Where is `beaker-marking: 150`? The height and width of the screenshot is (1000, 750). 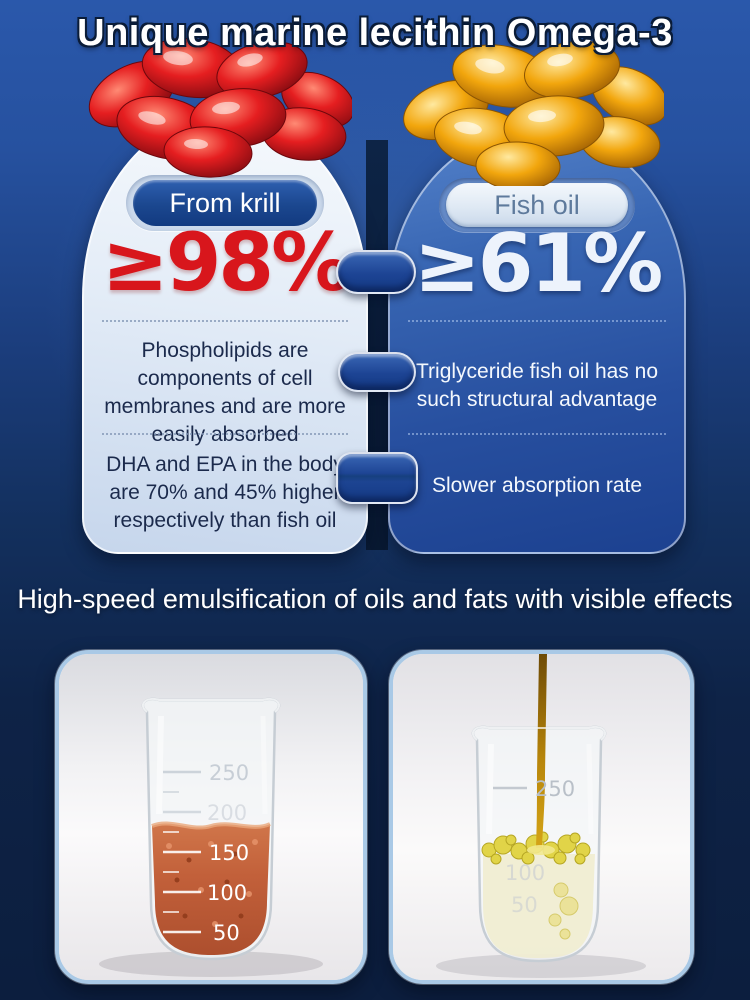
beaker-marking: 150 is located at coordinates (229, 853).